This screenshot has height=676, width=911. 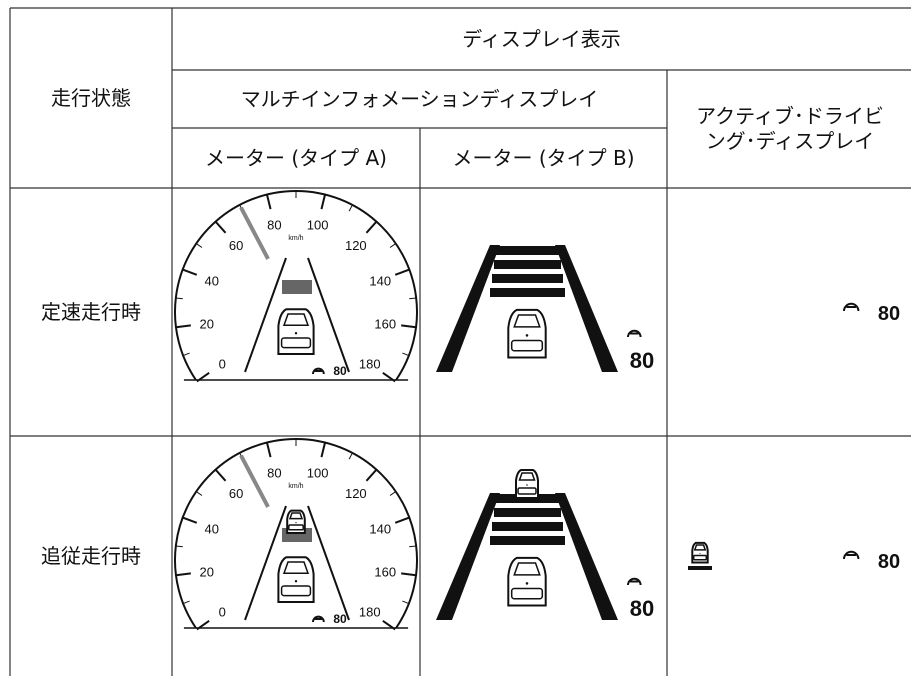 What do you see at coordinates (385, 323) in the screenshot?
I see `gauge-label: 160` at bounding box center [385, 323].